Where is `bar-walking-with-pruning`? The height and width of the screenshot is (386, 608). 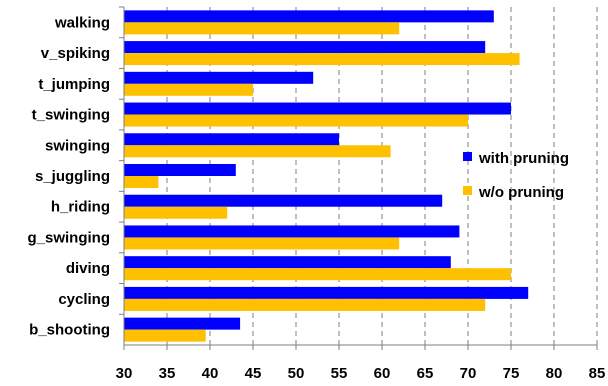
bar-walking-with-pruning is located at coordinates (309, 16).